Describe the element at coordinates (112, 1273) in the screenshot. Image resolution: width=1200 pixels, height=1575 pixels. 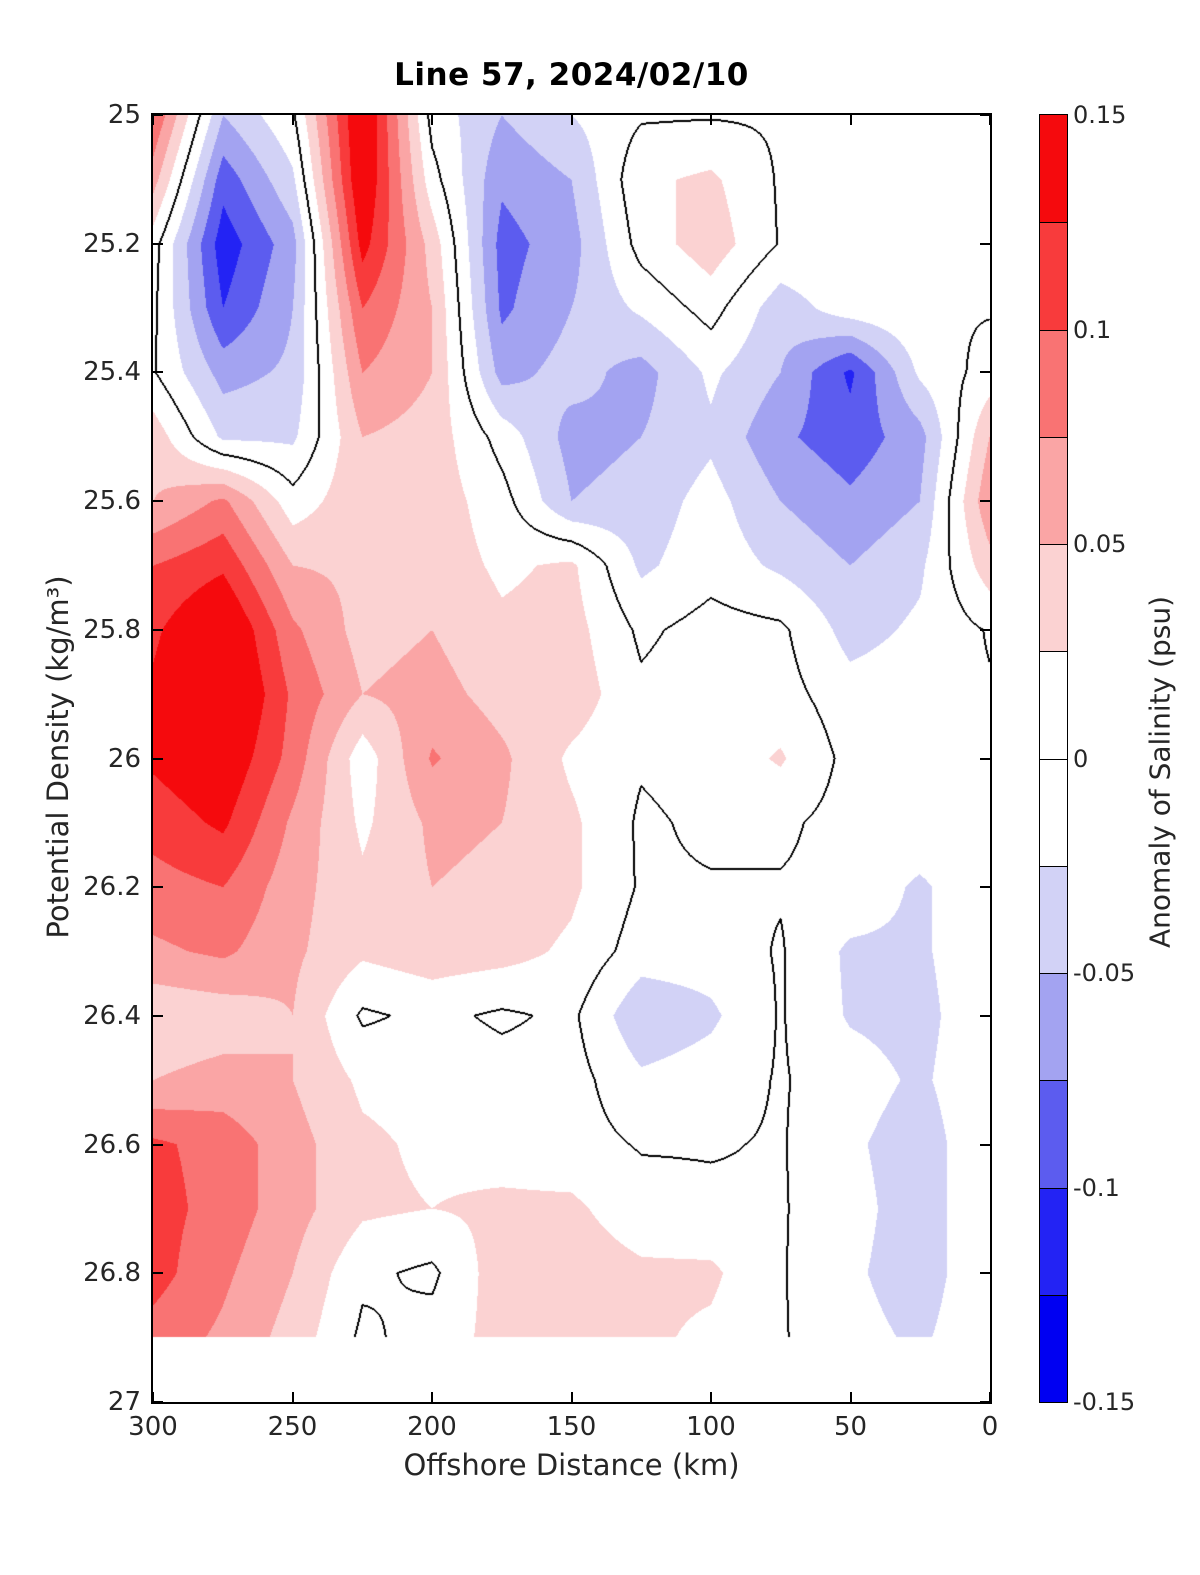
I see `y-tick-label: 26.8` at that location.